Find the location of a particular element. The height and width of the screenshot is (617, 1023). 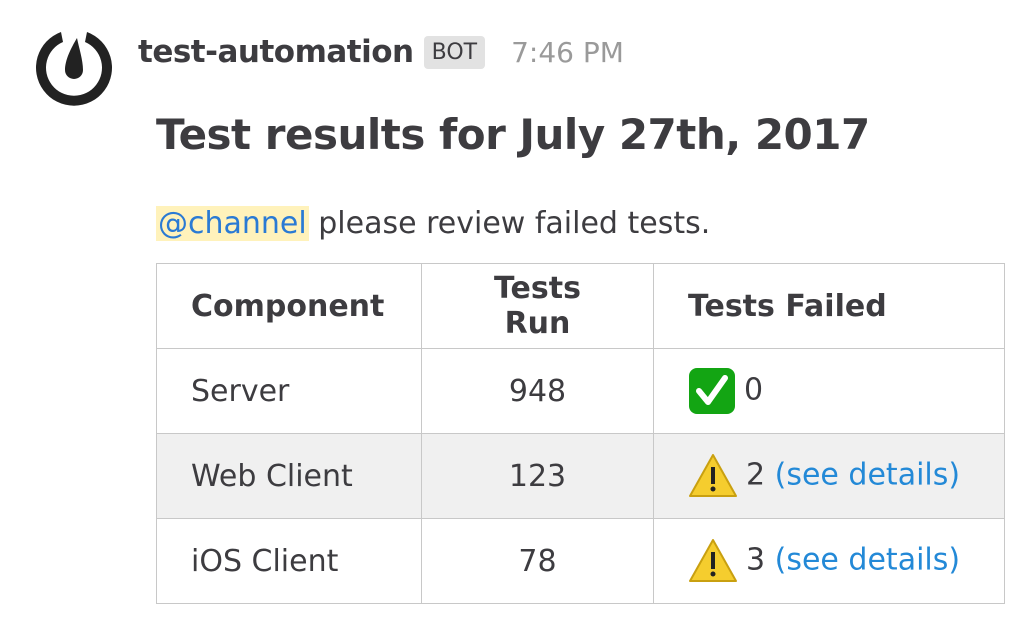

tests-failed-cell: 3 (see details) is located at coordinates (829, 561).